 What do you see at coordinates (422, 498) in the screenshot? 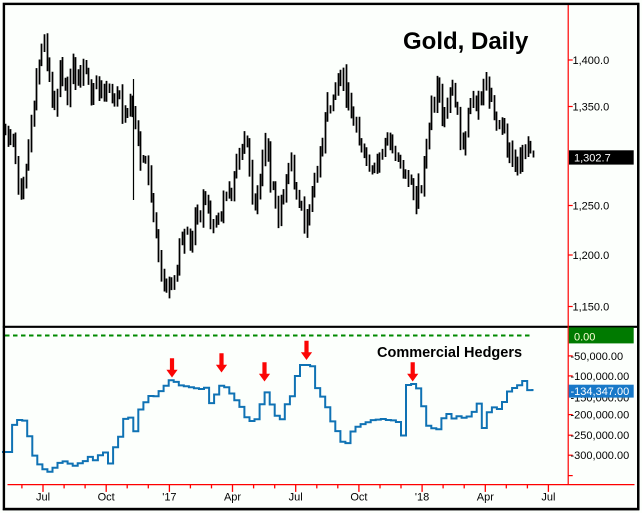
I see `svg-text: '18` at bounding box center [422, 498].